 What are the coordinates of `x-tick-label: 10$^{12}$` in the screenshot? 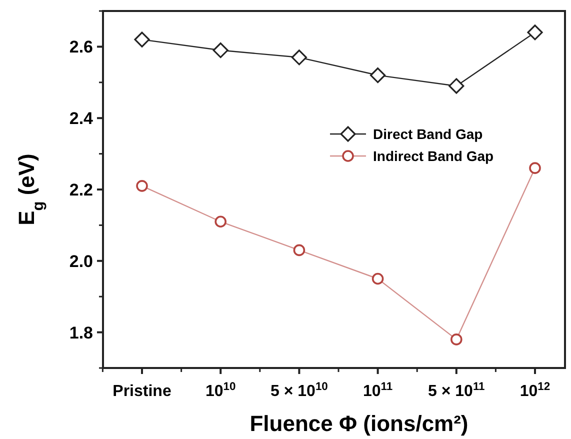 It's located at (535, 390).